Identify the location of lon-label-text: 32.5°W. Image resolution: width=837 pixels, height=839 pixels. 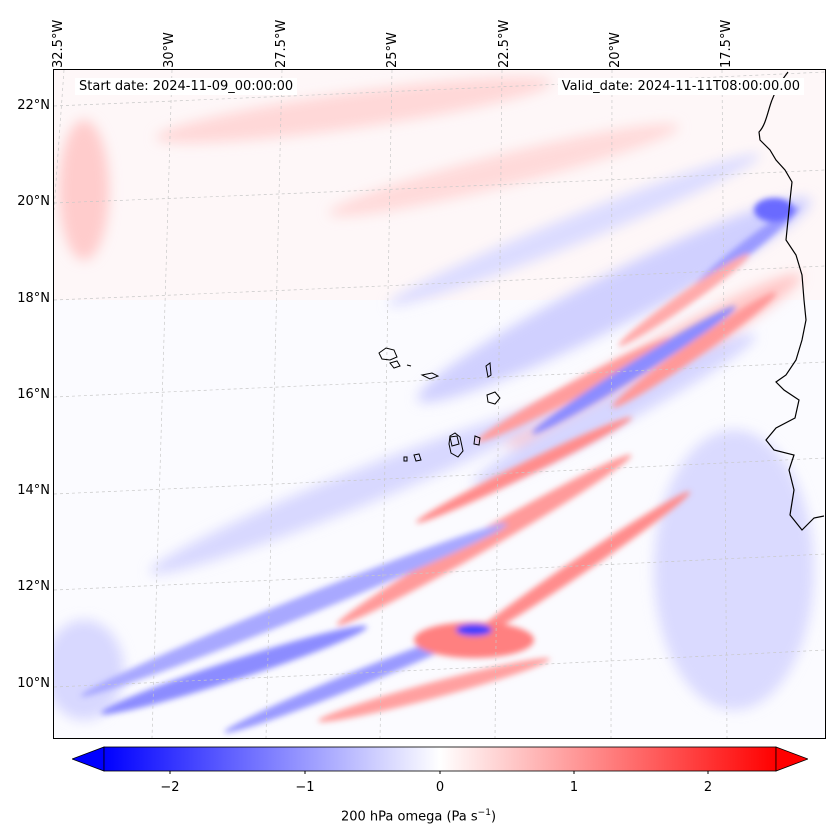
(58, 43).